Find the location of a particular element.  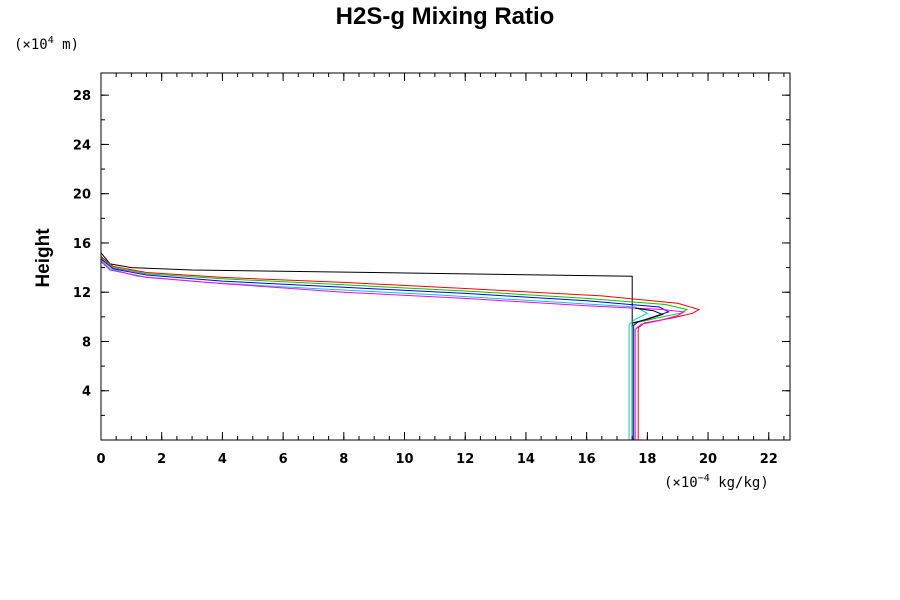

y-tick-label: 8 is located at coordinates (86, 342).